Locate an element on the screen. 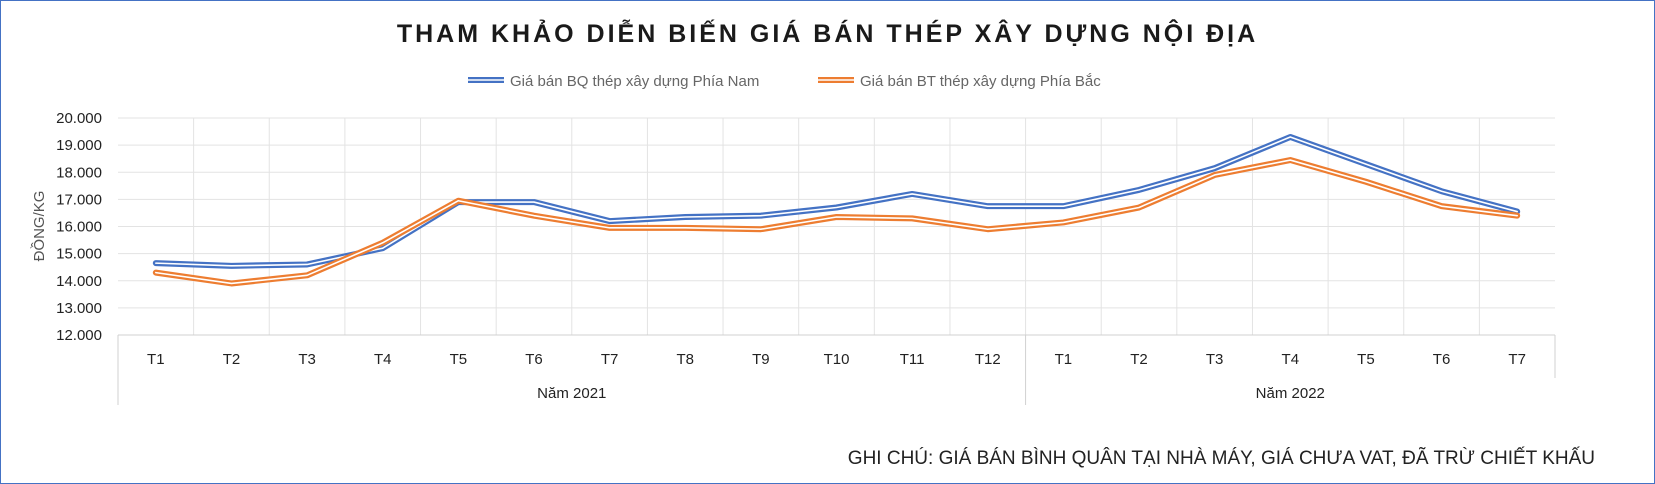  y-tick-label: 18.000 is located at coordinates (79, 172).